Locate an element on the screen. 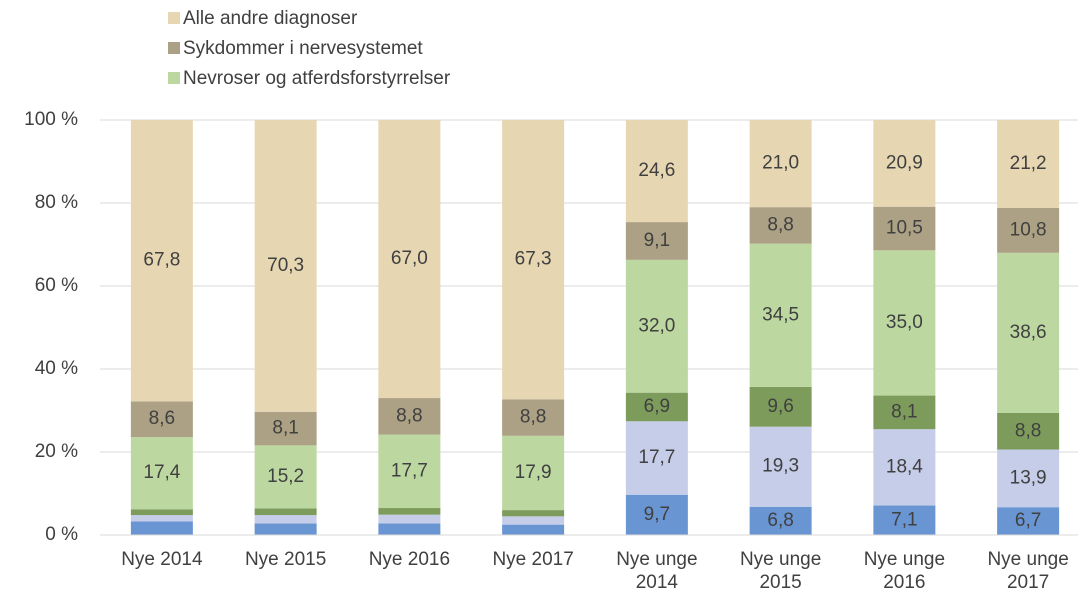 This screenshot has width=1080, height=602. y-tick-label: 40 % is located at coordinates (56, 368).